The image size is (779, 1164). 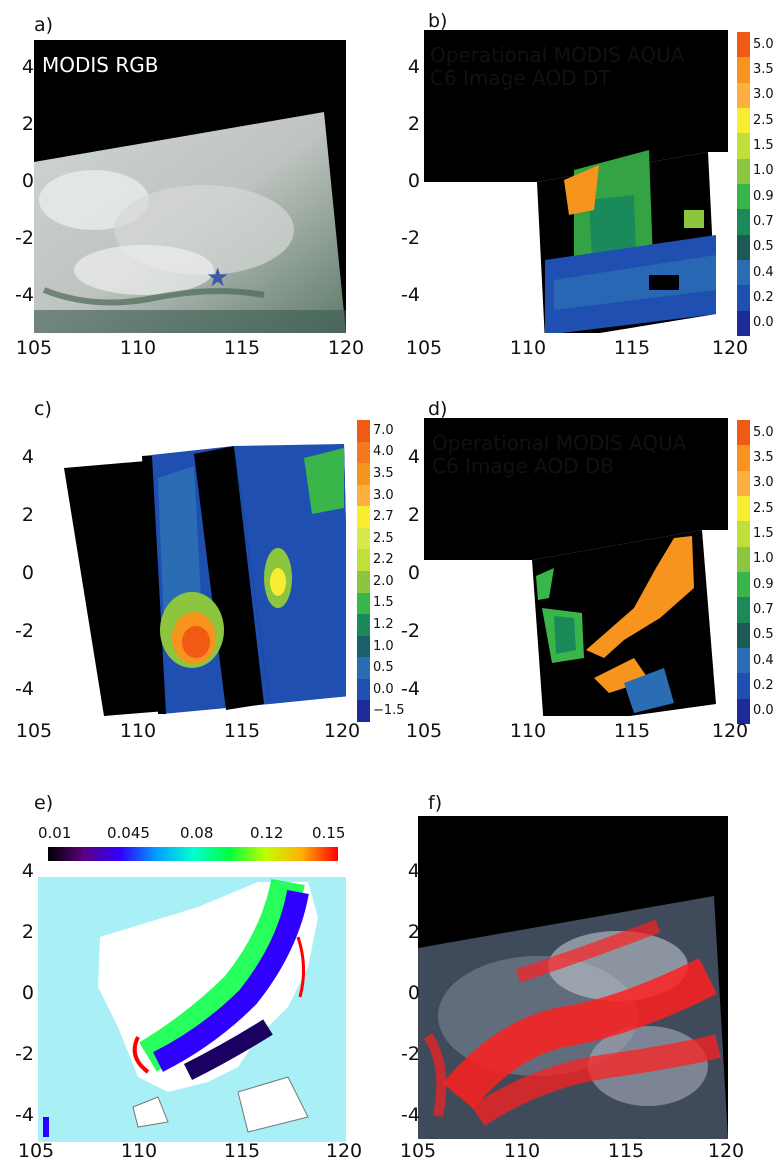 I want to click on aod-db-image, so click(x=576, y=567).